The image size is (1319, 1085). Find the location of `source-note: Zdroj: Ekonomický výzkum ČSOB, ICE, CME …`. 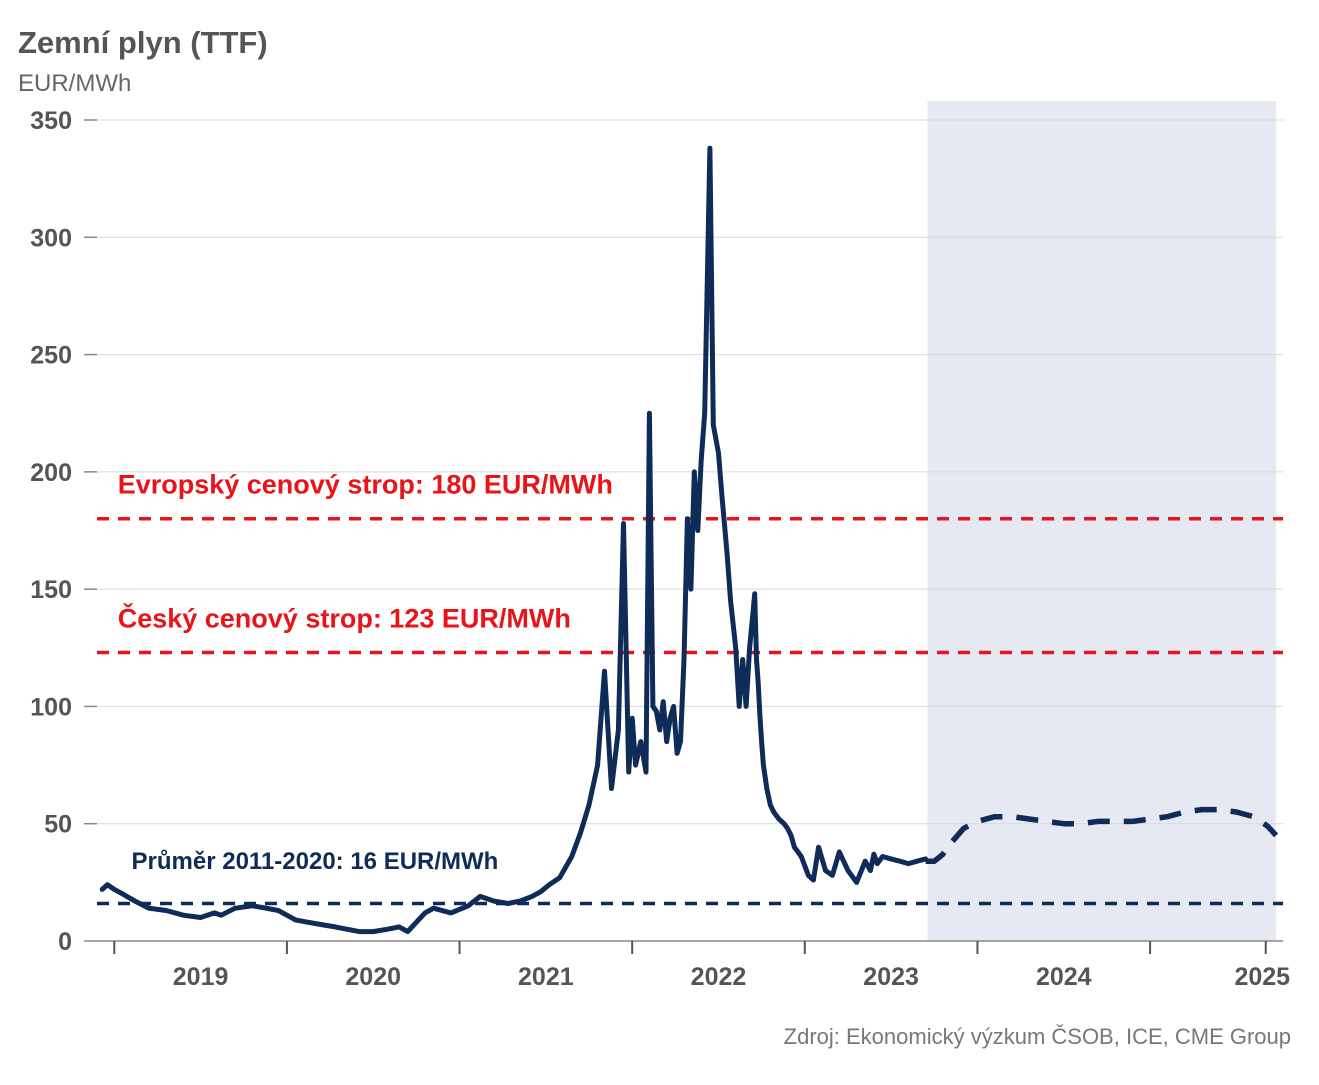

source-note: Zdroj: Ekonomický výzkum ČSOB, ICE, CME … is located at coordinates (1037, 1036).